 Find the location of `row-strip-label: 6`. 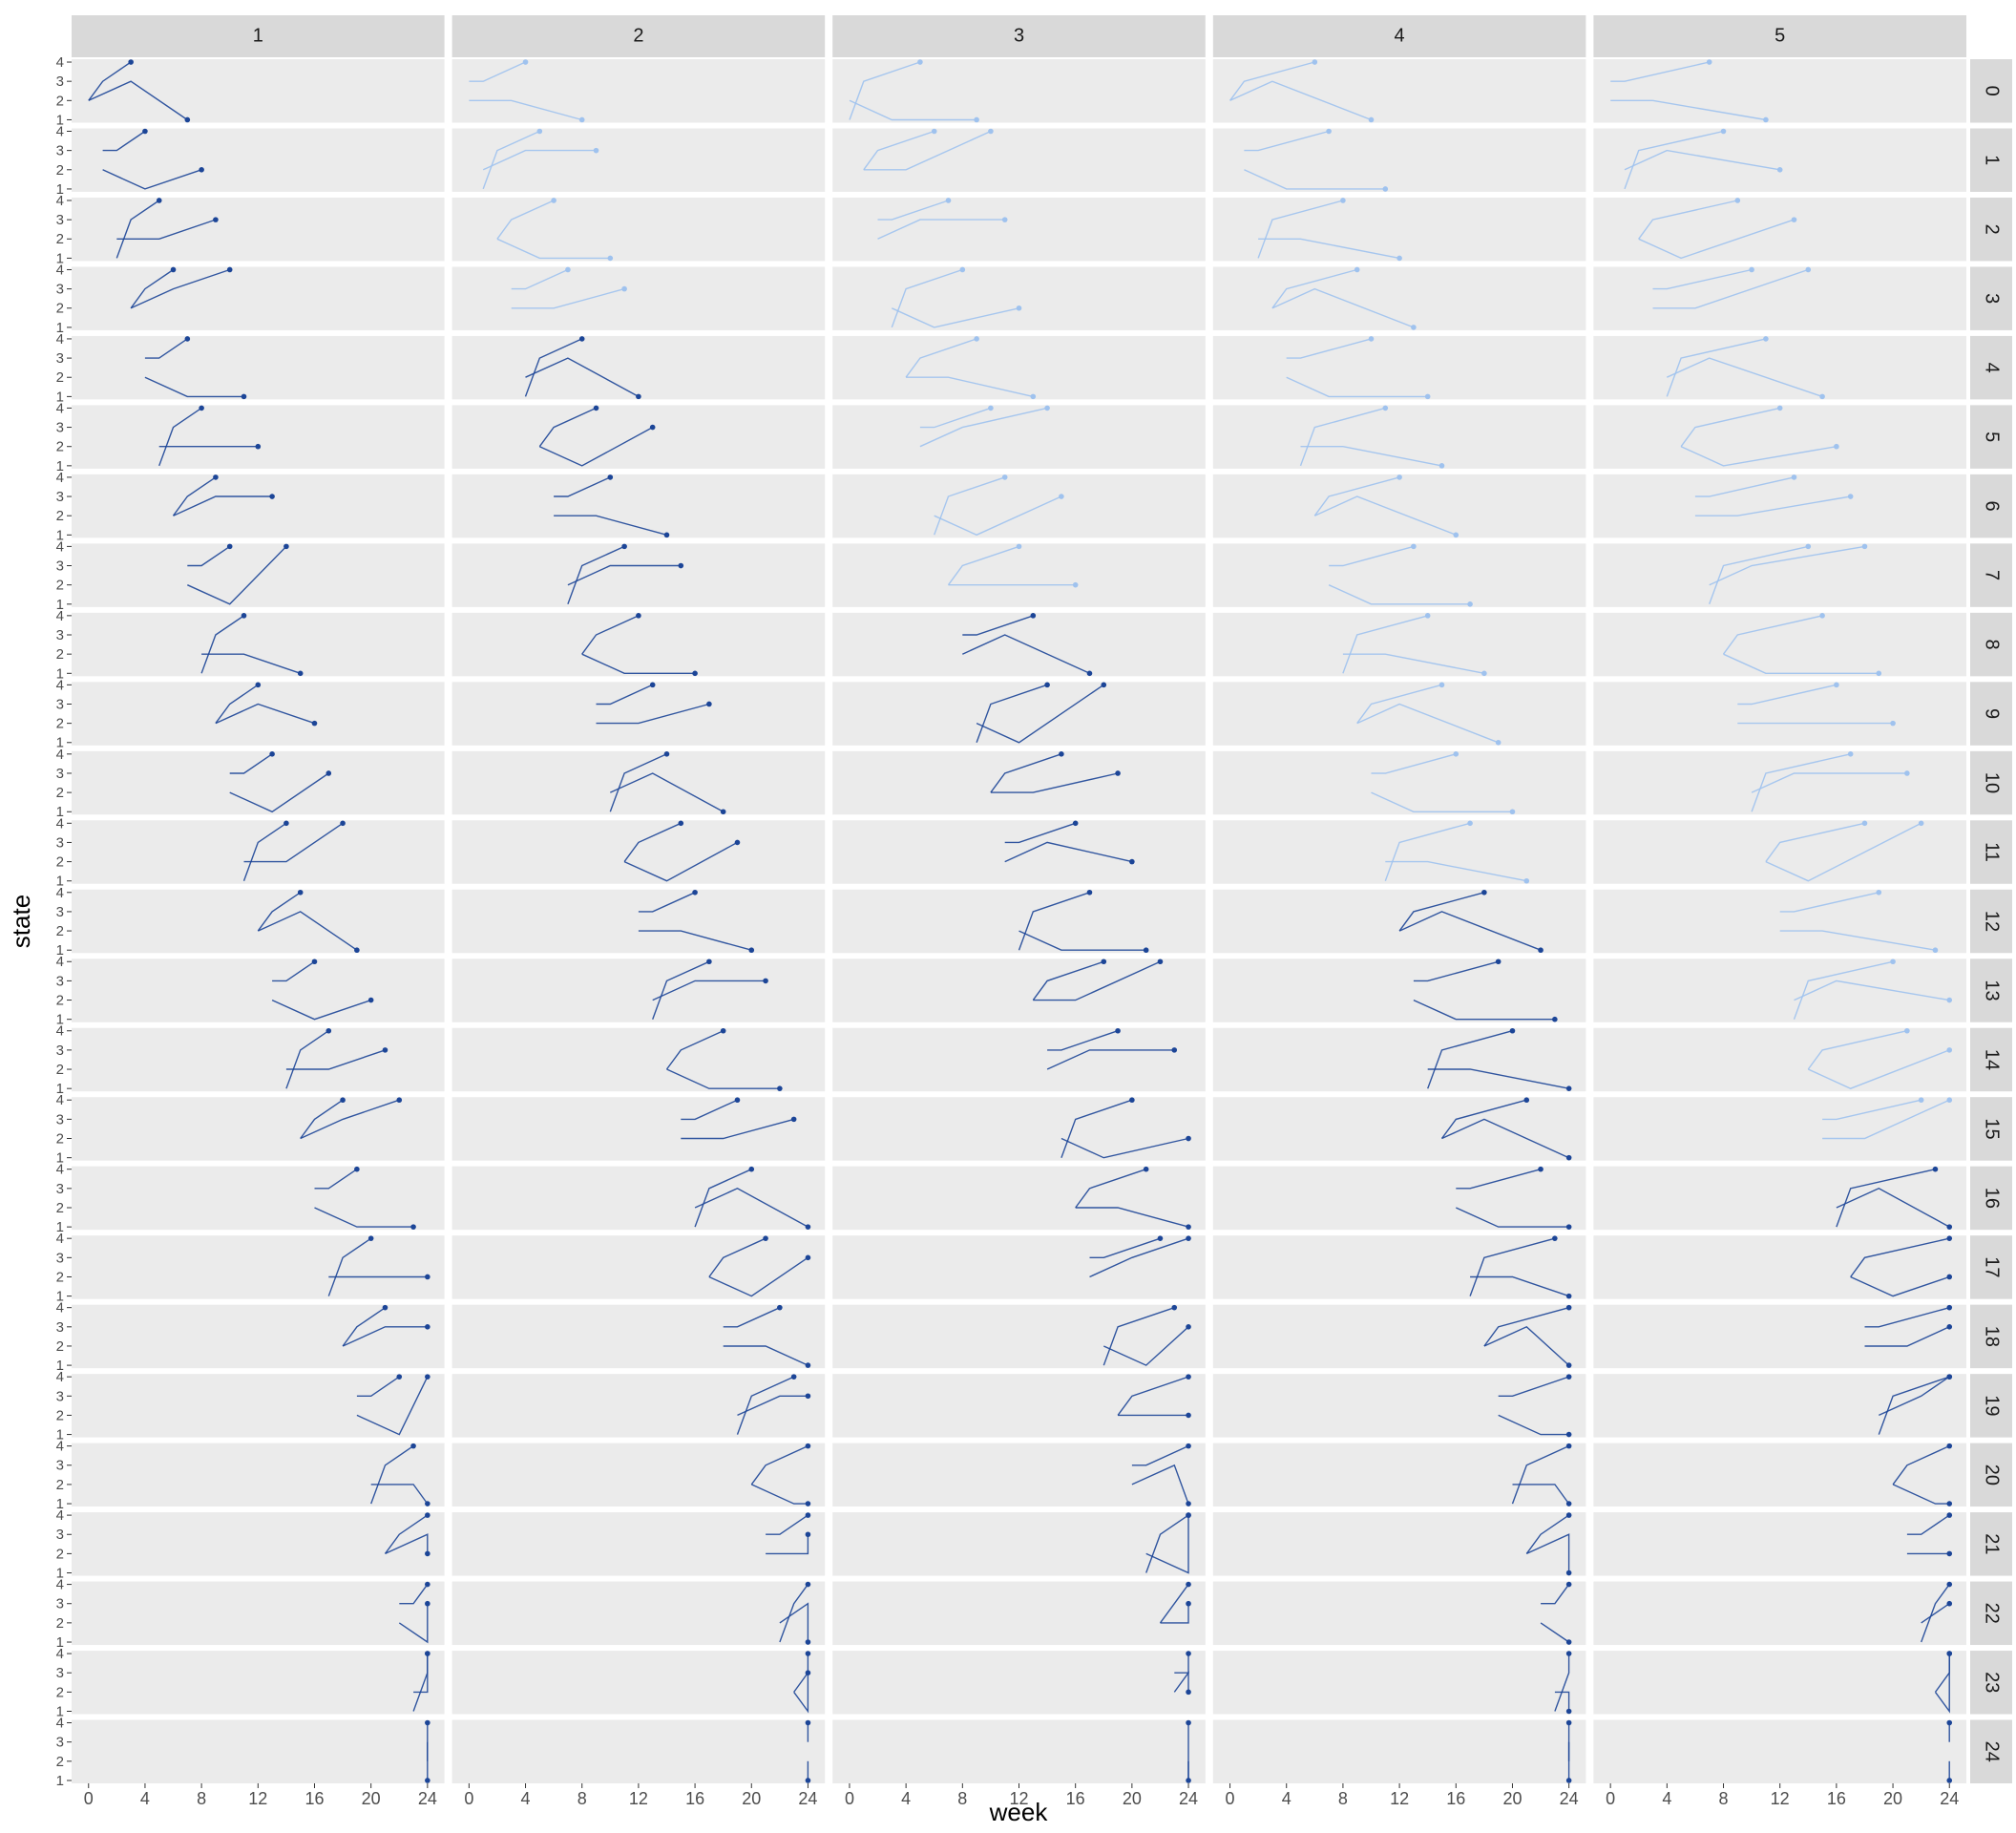

row-strip-label: 6 is located at coordinates (1992, 506).